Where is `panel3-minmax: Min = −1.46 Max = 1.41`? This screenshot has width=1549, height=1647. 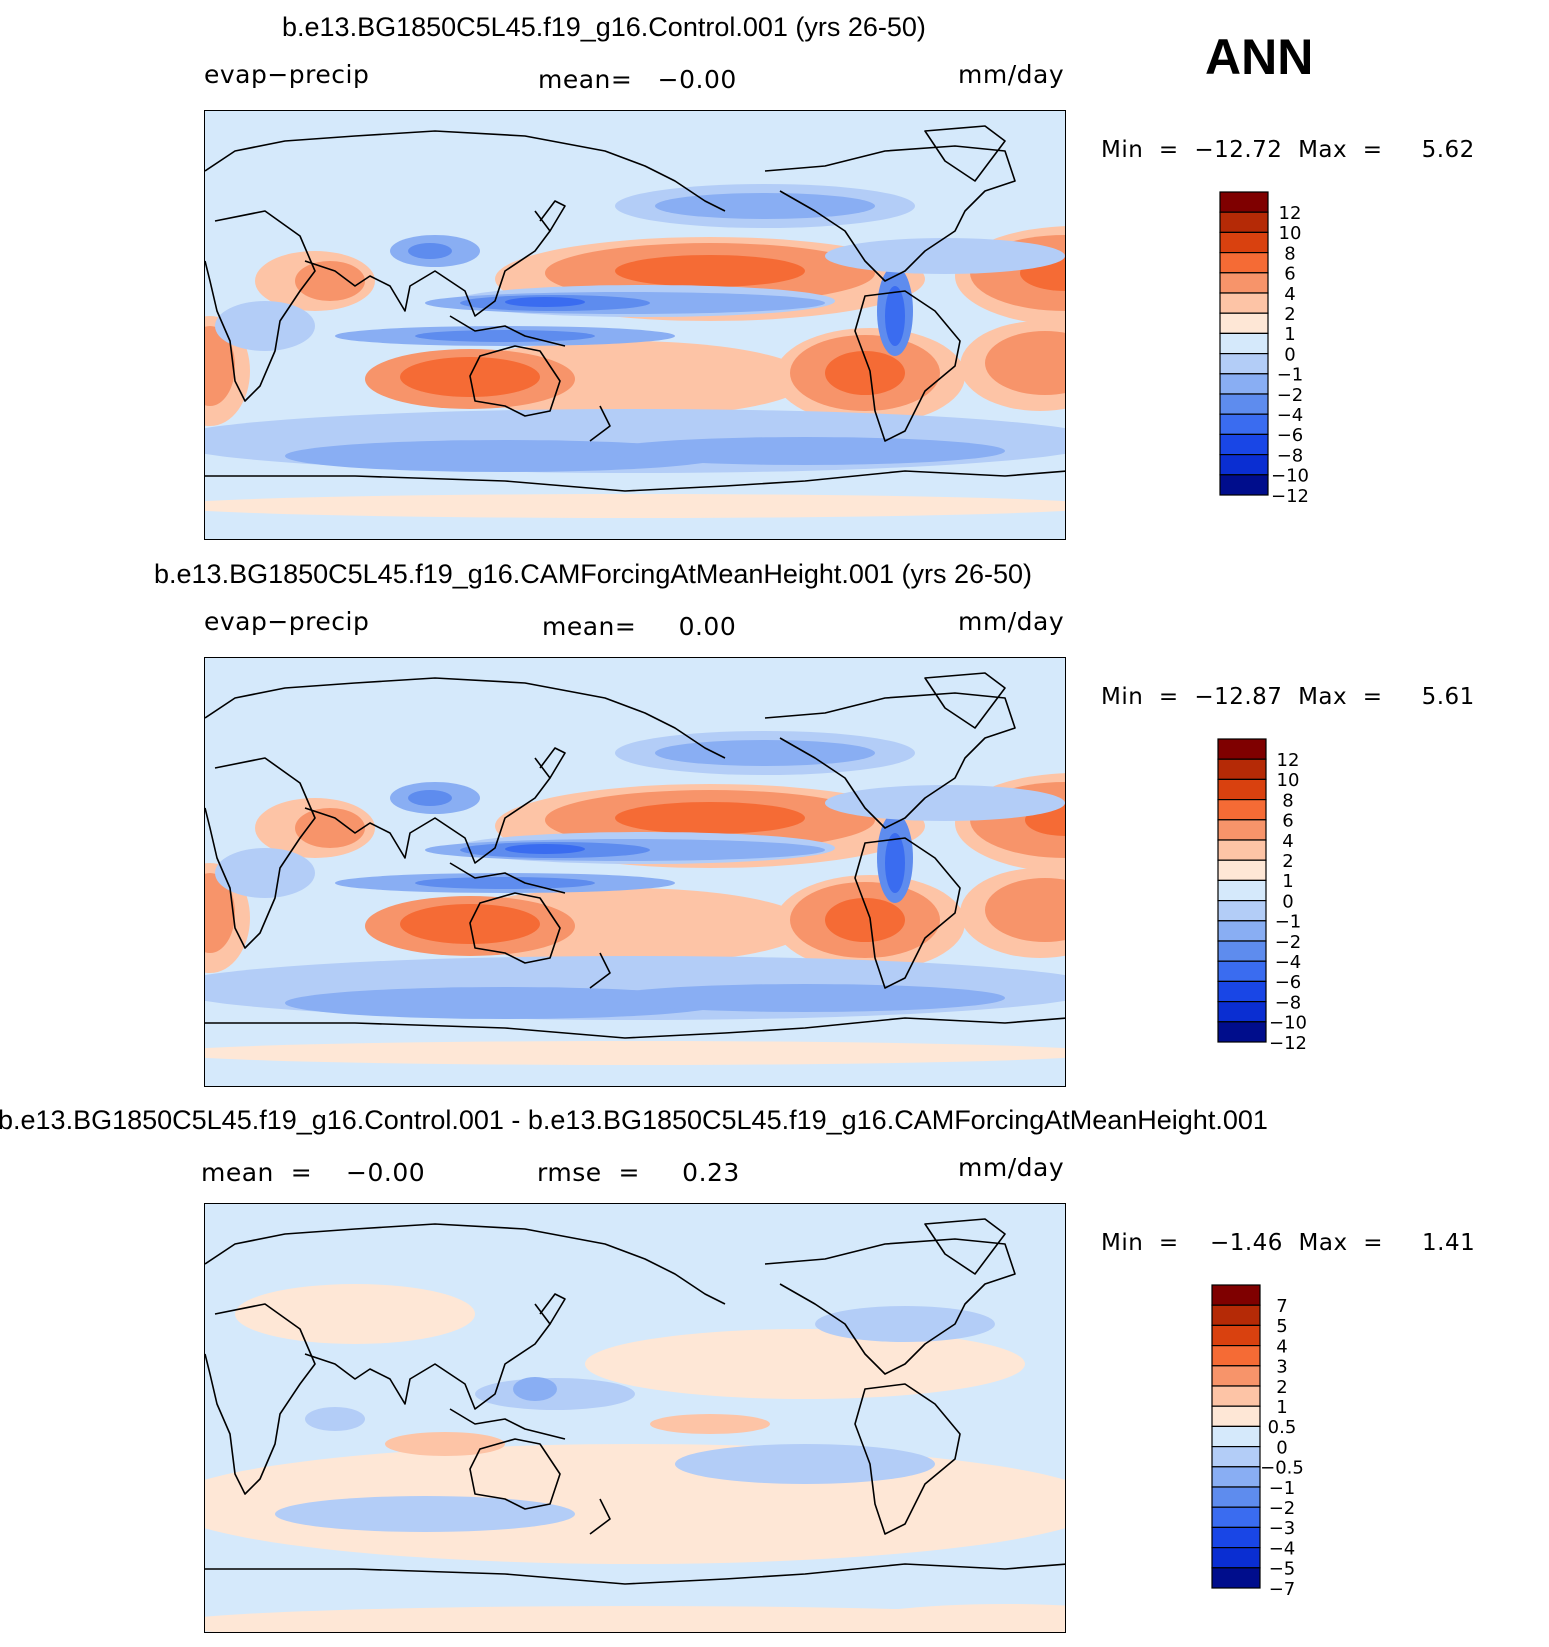 panel3-minmax: Min = −1.46 Max = 1.41 is located at coordinates (1288, 1243).